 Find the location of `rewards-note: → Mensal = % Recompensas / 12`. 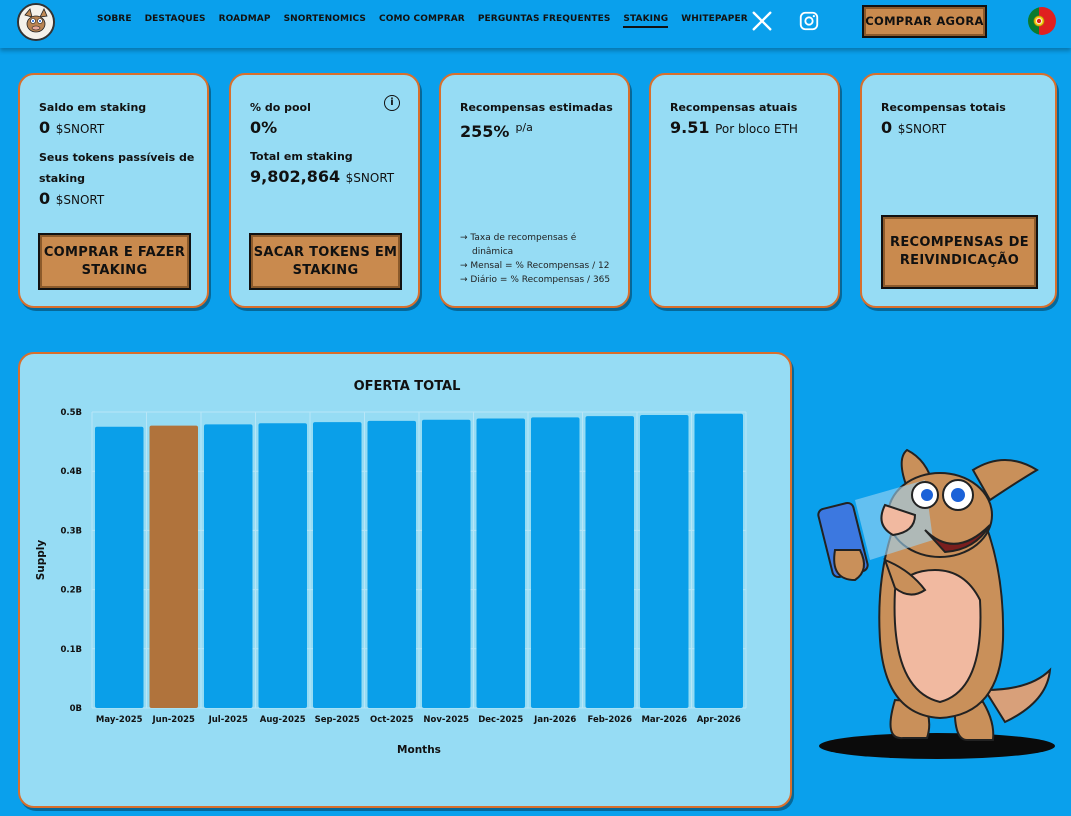

rewards-note: → Mensal = % Recompensas / 12 is located at coordinates (535, 266).